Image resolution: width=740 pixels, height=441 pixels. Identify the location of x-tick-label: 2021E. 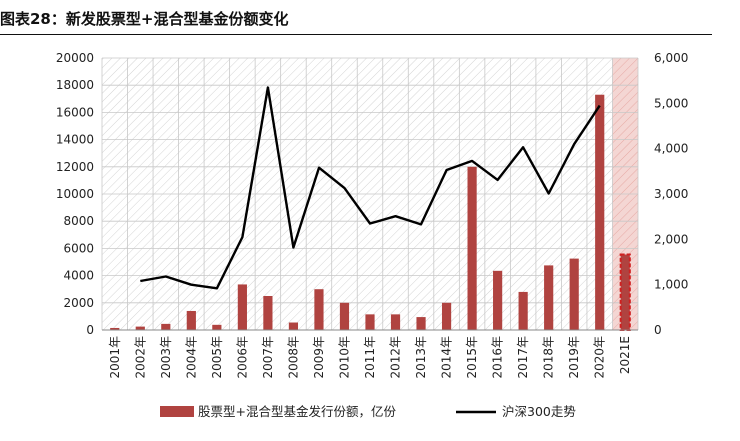
(625, 355).